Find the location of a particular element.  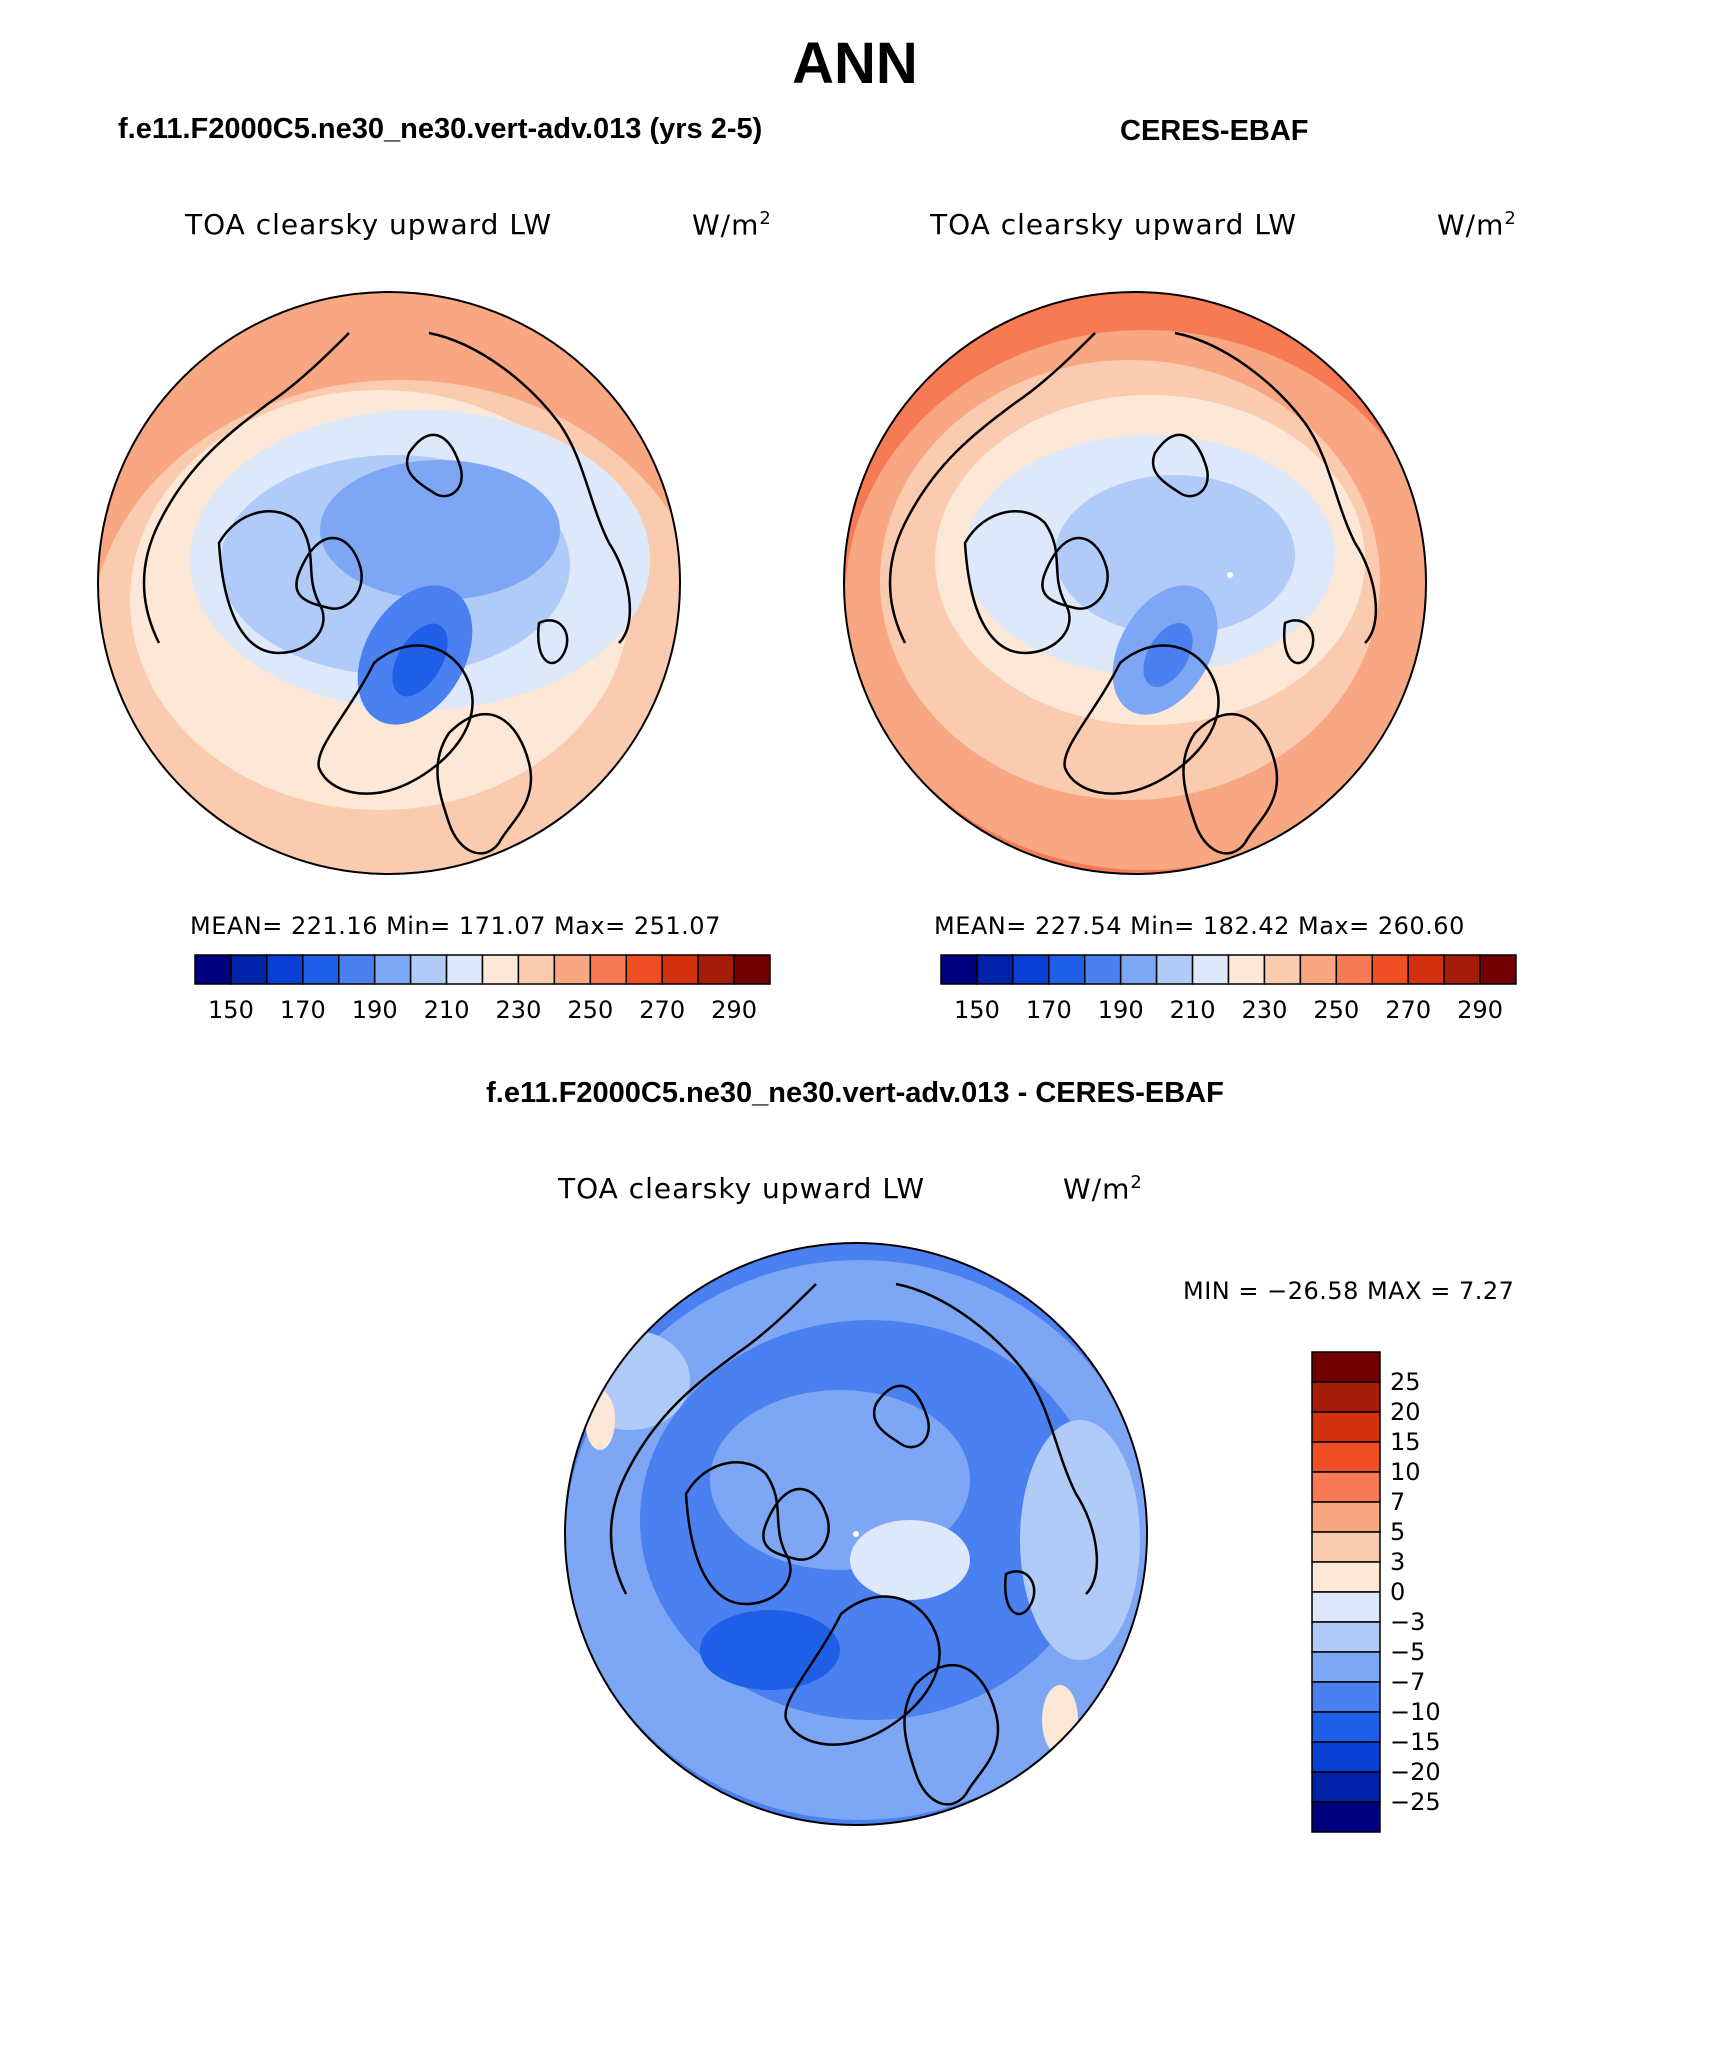

colorbar-tick-label: 15 is located at coordinates (1405, 1442).